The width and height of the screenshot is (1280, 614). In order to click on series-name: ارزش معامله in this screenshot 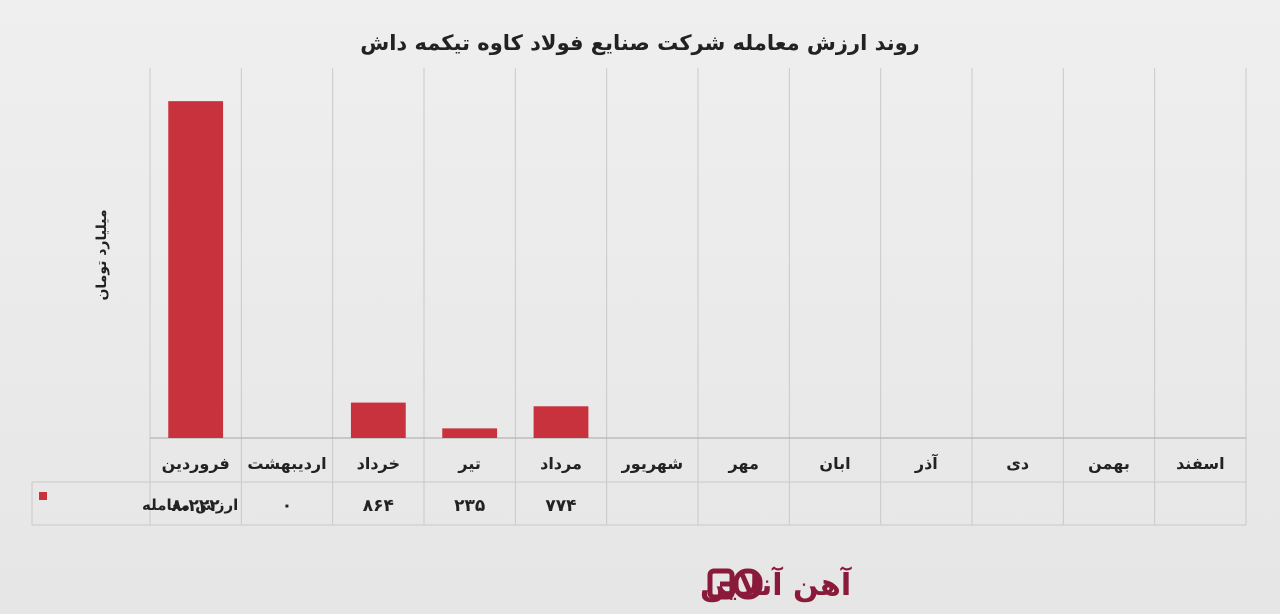, I will do `click(190, 505)`.